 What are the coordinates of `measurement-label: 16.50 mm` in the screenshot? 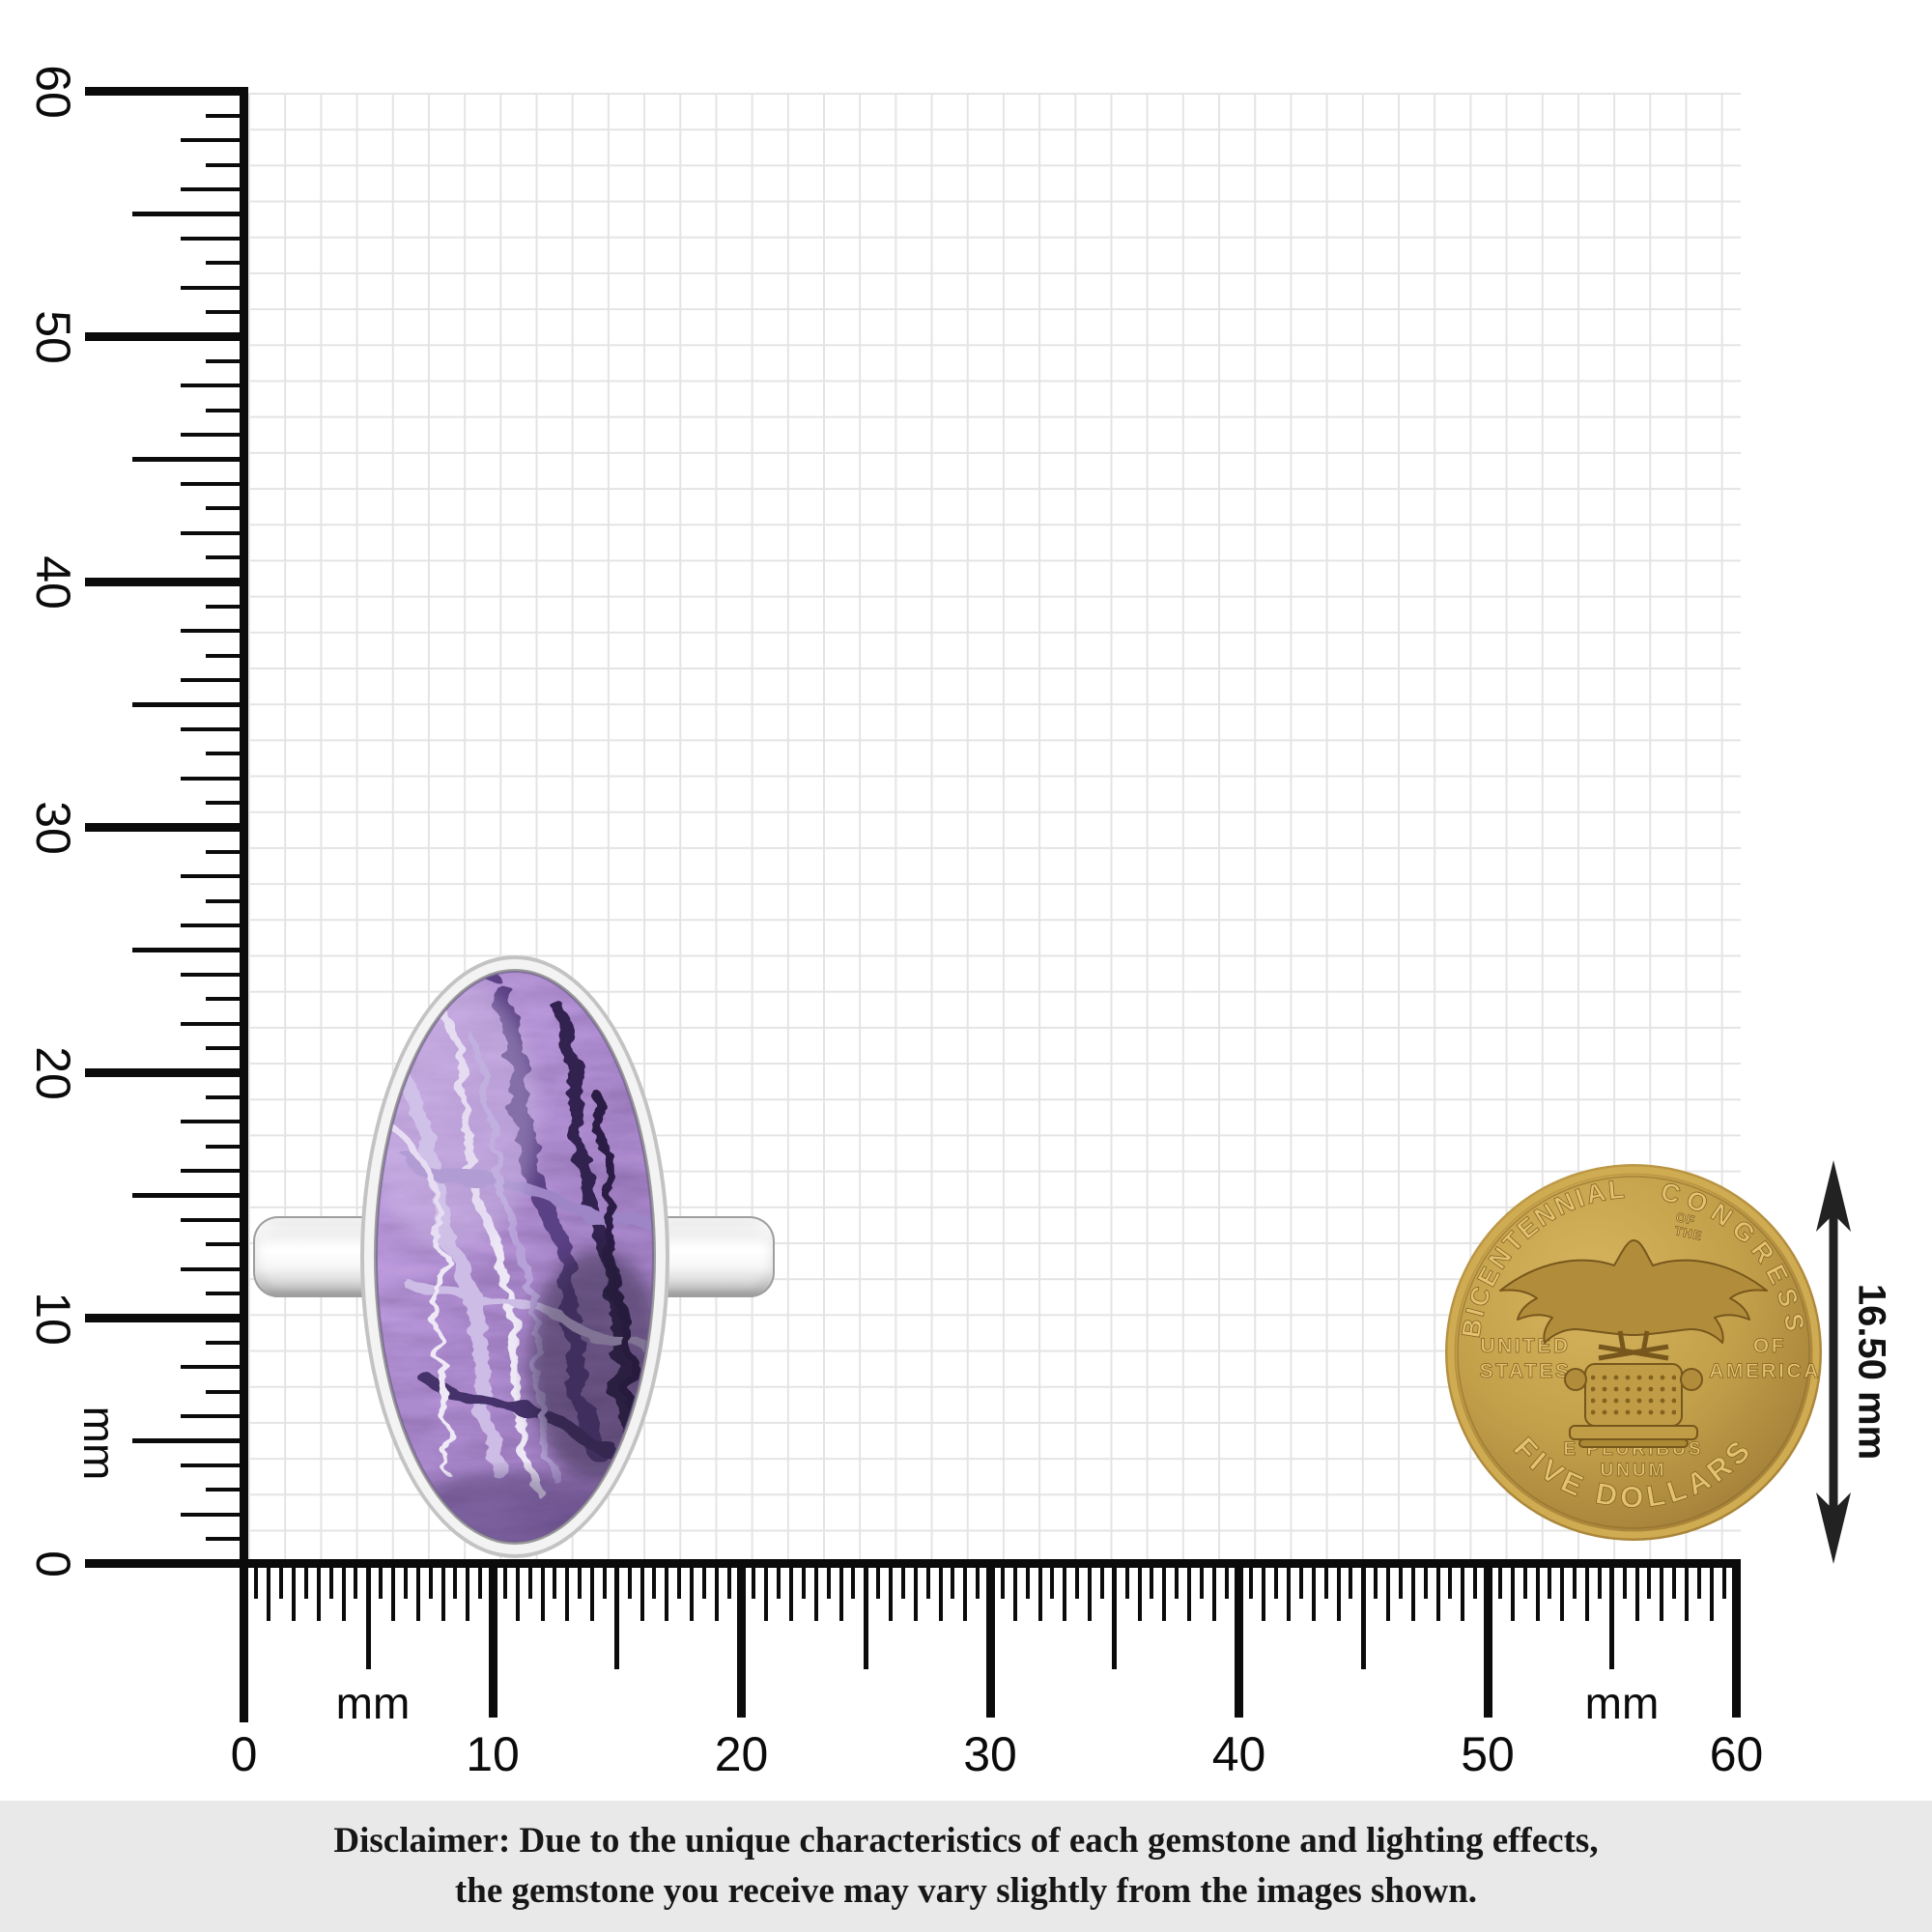 It's located at (1871, 1372).